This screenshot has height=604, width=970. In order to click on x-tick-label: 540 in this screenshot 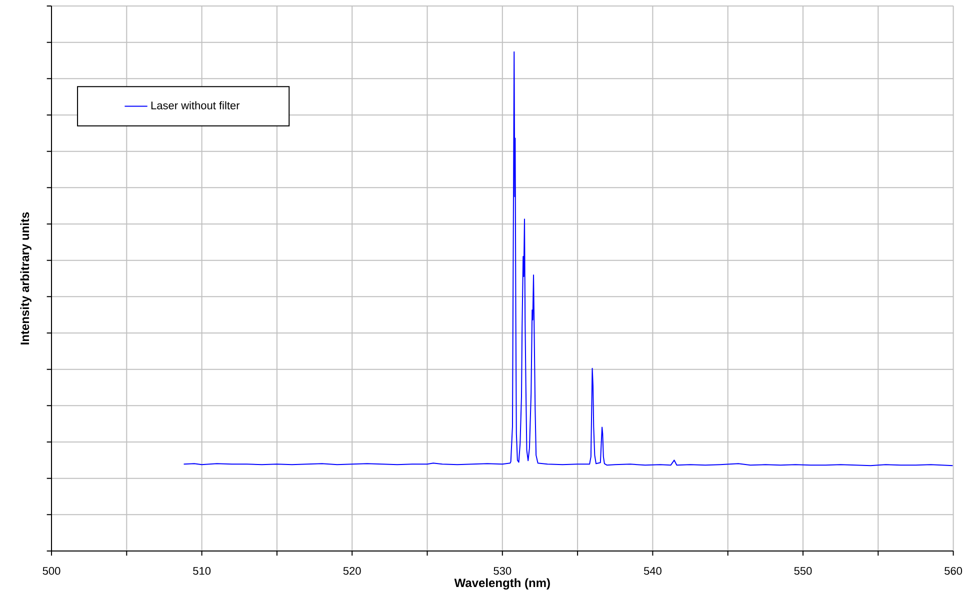, I will do `click(653, 570)`.